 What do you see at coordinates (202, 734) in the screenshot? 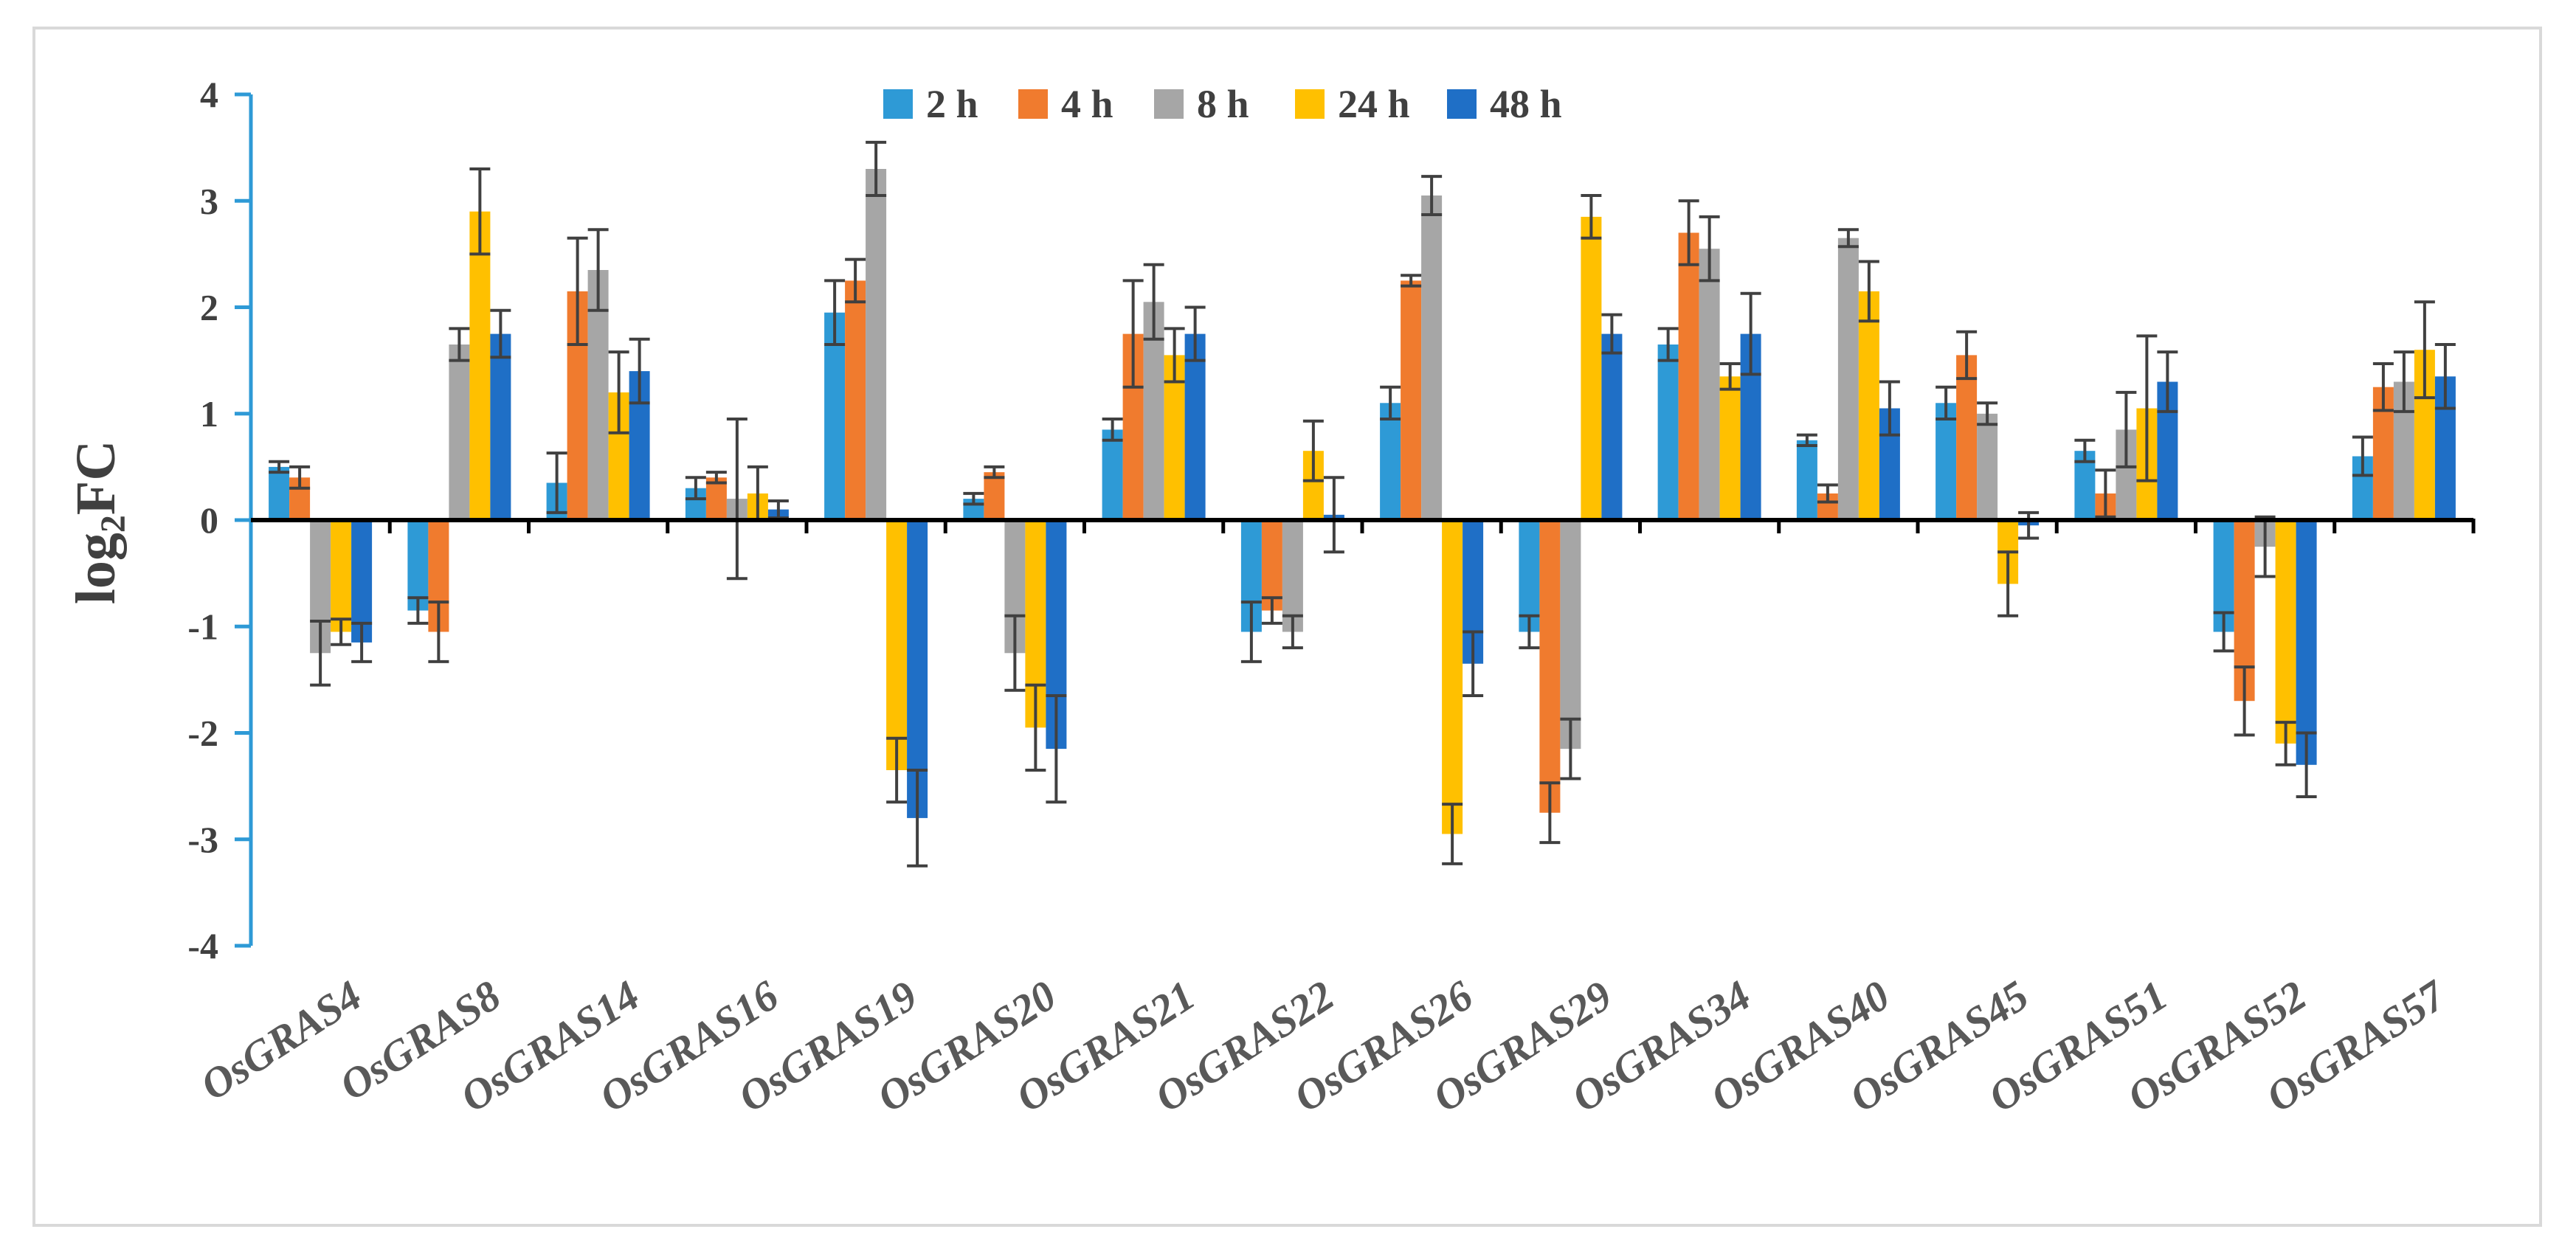
I see `y-tick-label: -2` at bounding box center [202, 734].